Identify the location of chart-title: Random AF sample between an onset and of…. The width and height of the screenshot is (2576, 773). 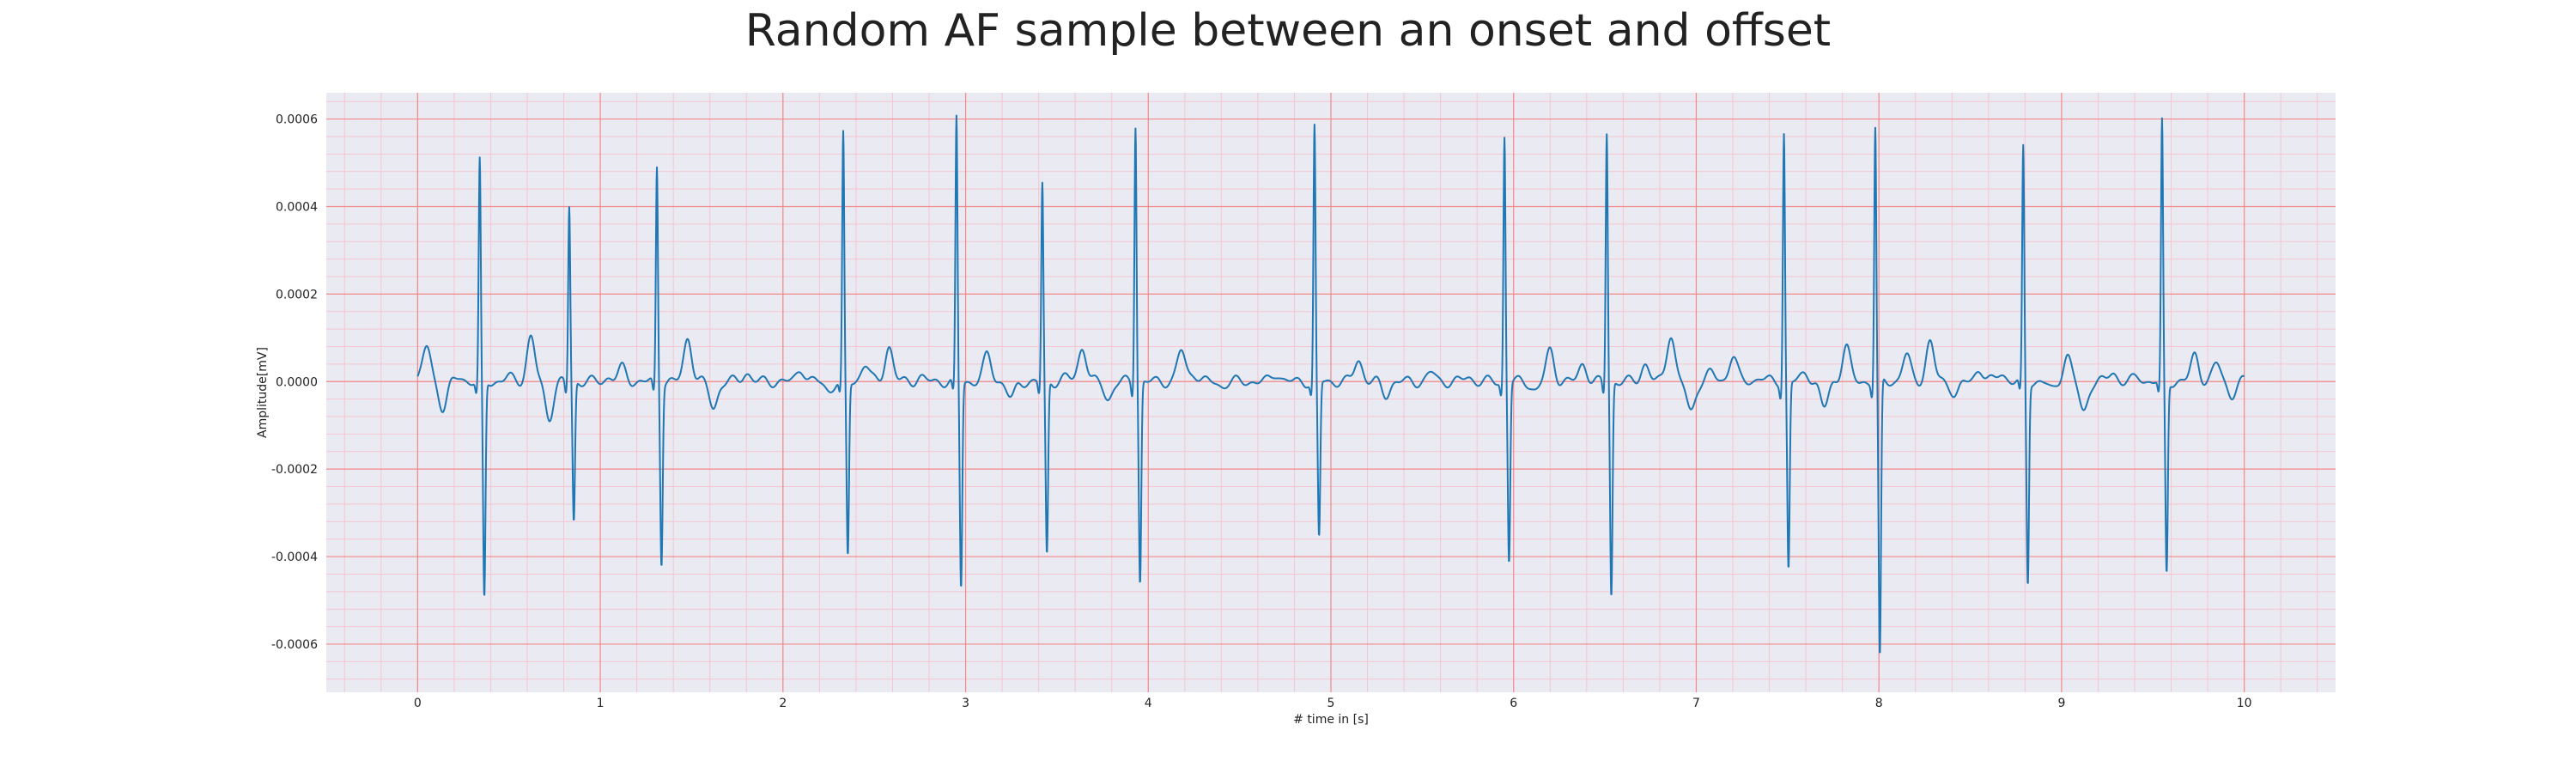
(1288, 31).